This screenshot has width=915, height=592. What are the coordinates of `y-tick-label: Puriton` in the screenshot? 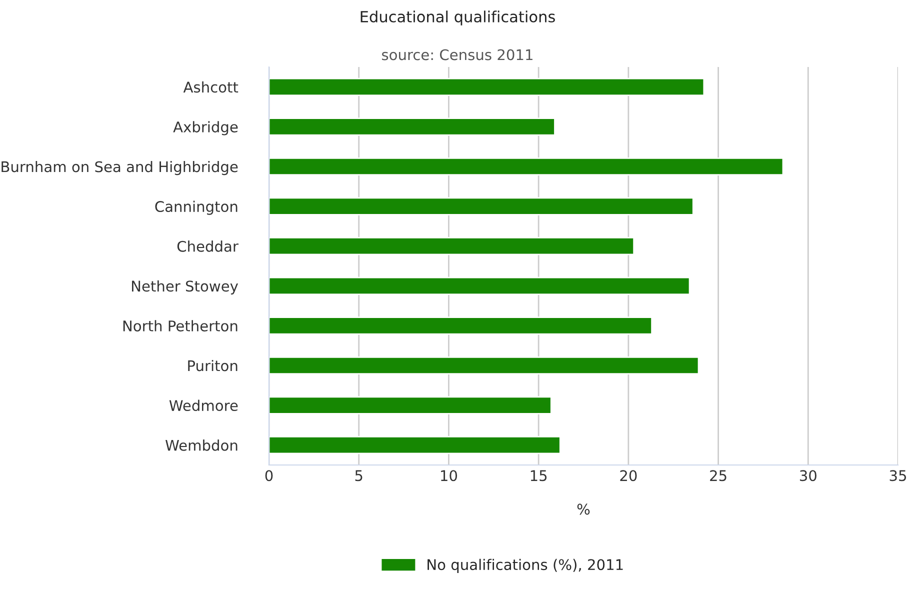 It's located at (213, 366).